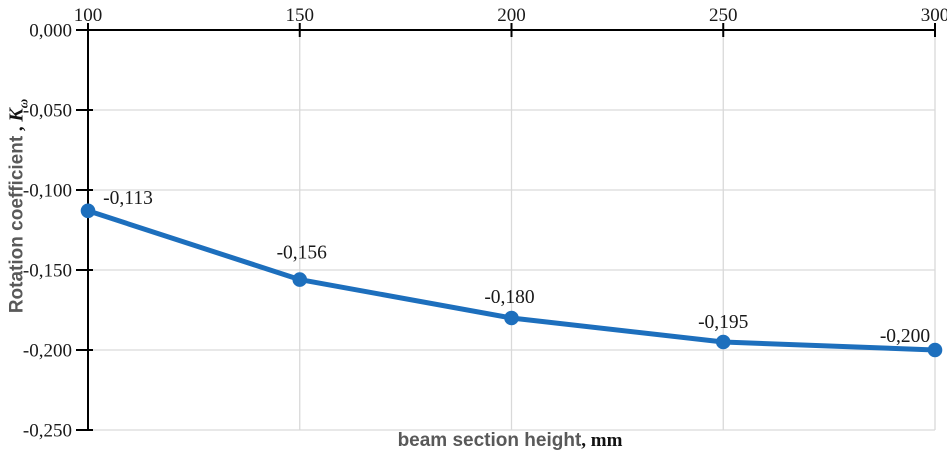  What do you see at coordinates (47, 351) in the screenshot?
I see `y-tick-label: -0,200` at bounding box center [47, 351].